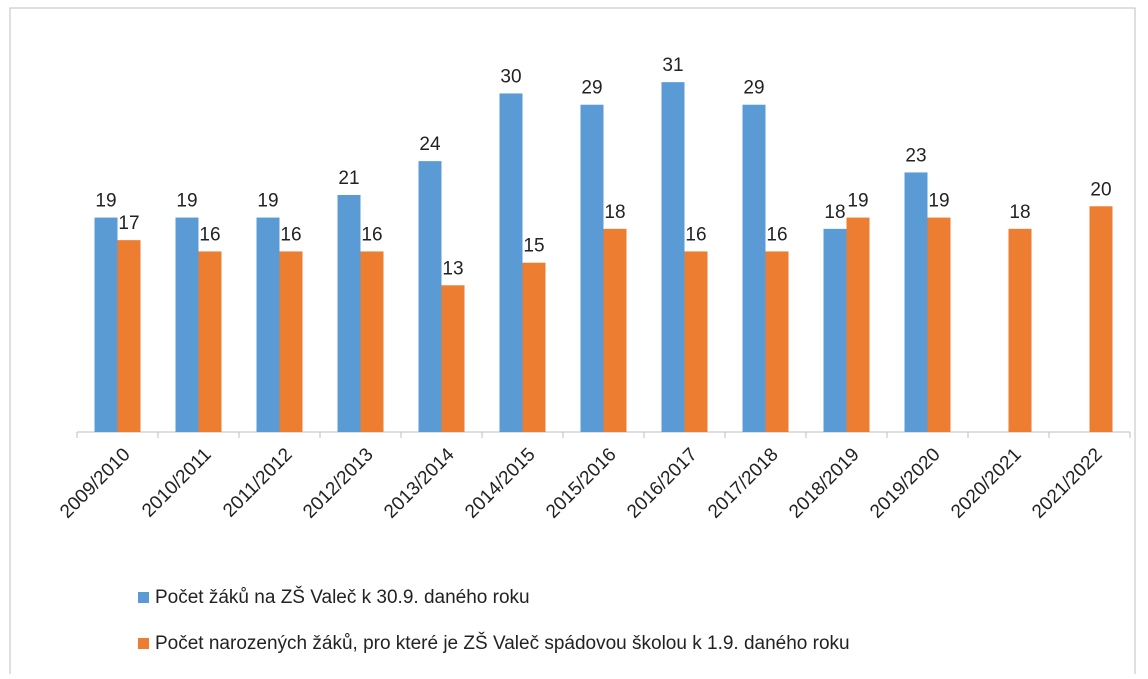 This screenshot has width=1148, height=679. What do you see at coordinates (1067, 483) in the screenshot?
I see `x-tick-label: 2021/2022` at bounding box center [1067, 483].